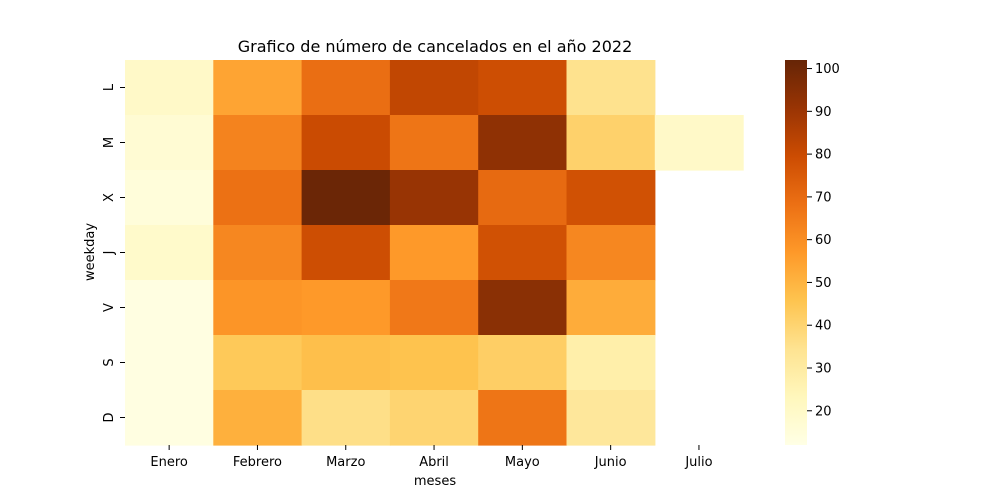 The height and width of the screenshot is (500, 1000). What do you see at coordinates (257, 462) in the screenshot?
I see `x-tick-label: Febrero` at bounding box center [257, 462].